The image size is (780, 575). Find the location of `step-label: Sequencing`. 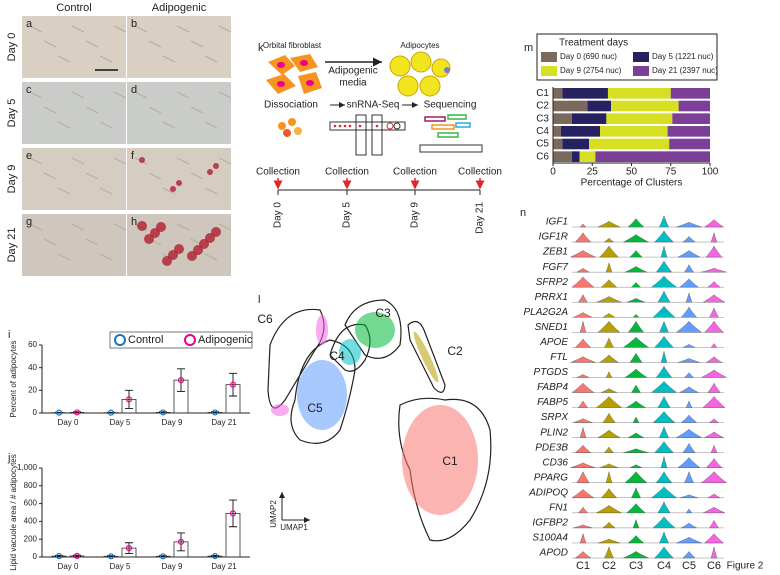

step-label: Sequencing is located at coordinates (450, 105).